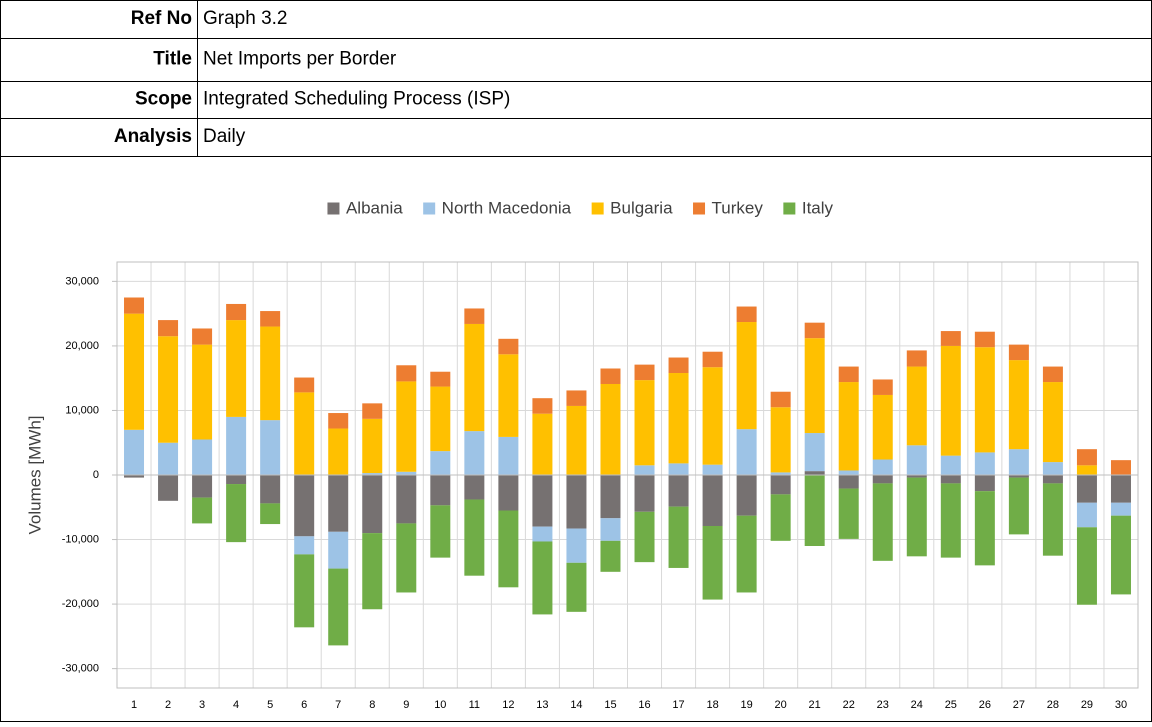 The height and width of the screenshot is (727, 1152). What do you see at coordinates (245, 18) in the screenshot?
I see `row-value: Graph 3.2` at bounding box center [245, 18].